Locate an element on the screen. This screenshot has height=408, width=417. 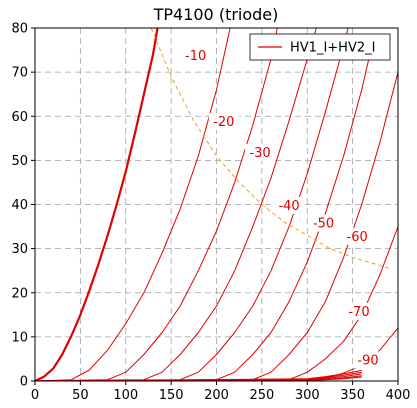
x-tick-label: 150 is located at coordinates (171, 395).